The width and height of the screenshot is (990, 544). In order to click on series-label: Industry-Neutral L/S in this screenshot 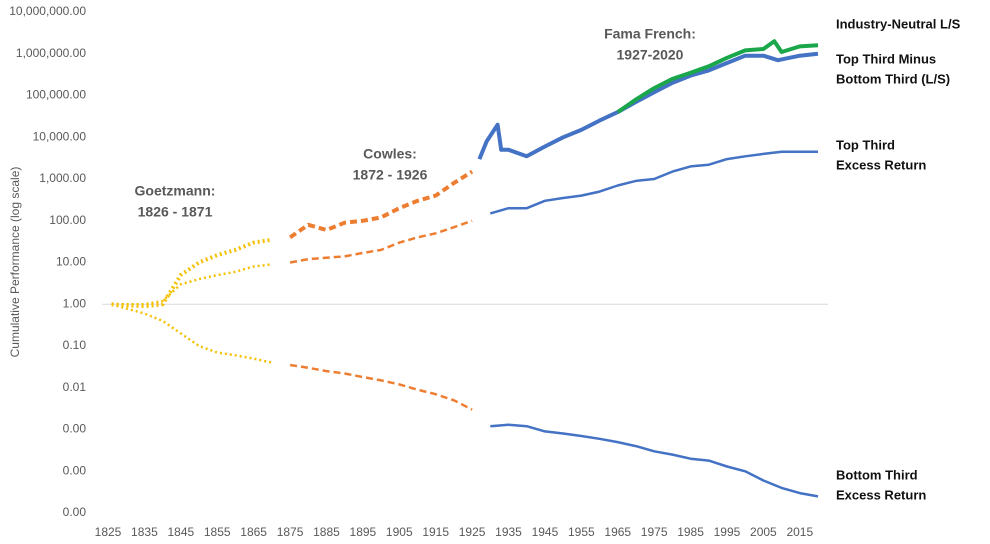, I will do `click(898, 23)`.